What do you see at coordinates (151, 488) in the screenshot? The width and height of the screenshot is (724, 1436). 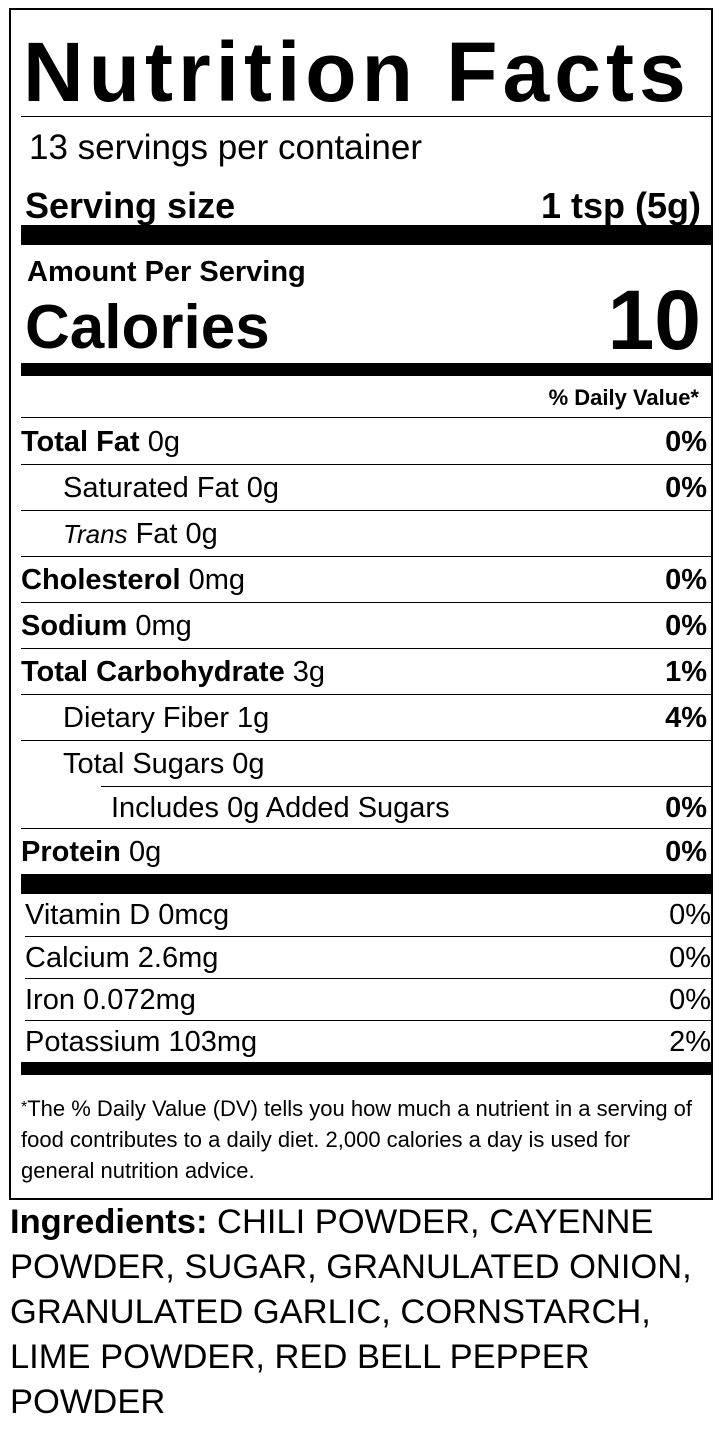 I see `nutrient-label: Saturated Fat` at bounding box center [151, 488].